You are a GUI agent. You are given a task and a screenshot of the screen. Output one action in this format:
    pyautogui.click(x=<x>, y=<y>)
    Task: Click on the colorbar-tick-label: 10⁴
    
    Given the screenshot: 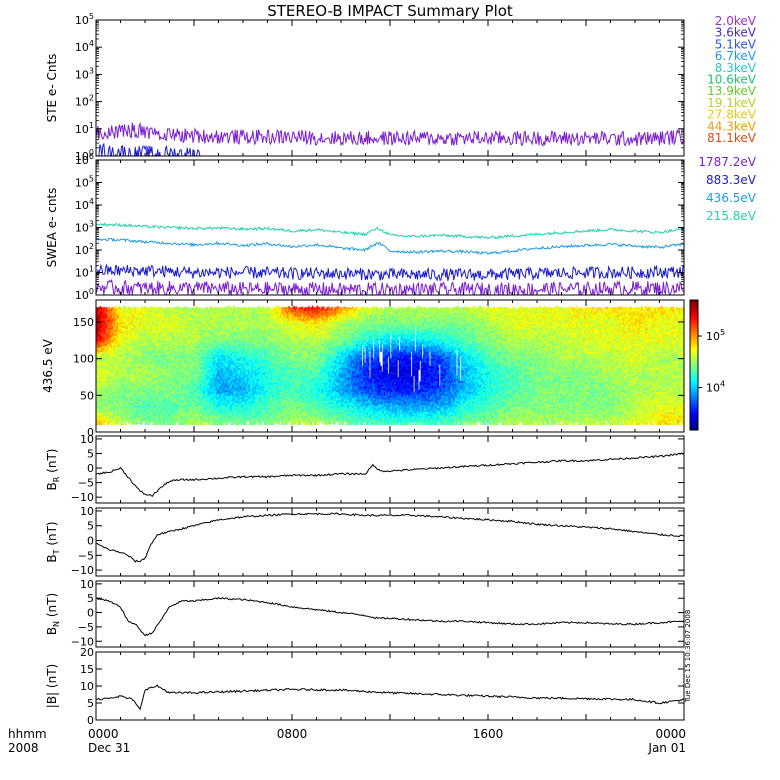 What is the action you would take?
    pyautogui.click(x=715, y=387)
    